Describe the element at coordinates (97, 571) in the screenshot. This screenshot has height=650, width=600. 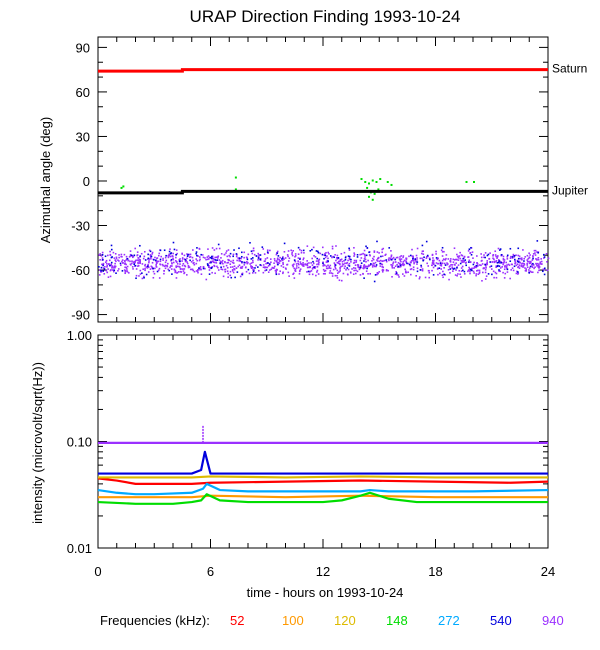
I see `x-tick-label: 0` at that location.